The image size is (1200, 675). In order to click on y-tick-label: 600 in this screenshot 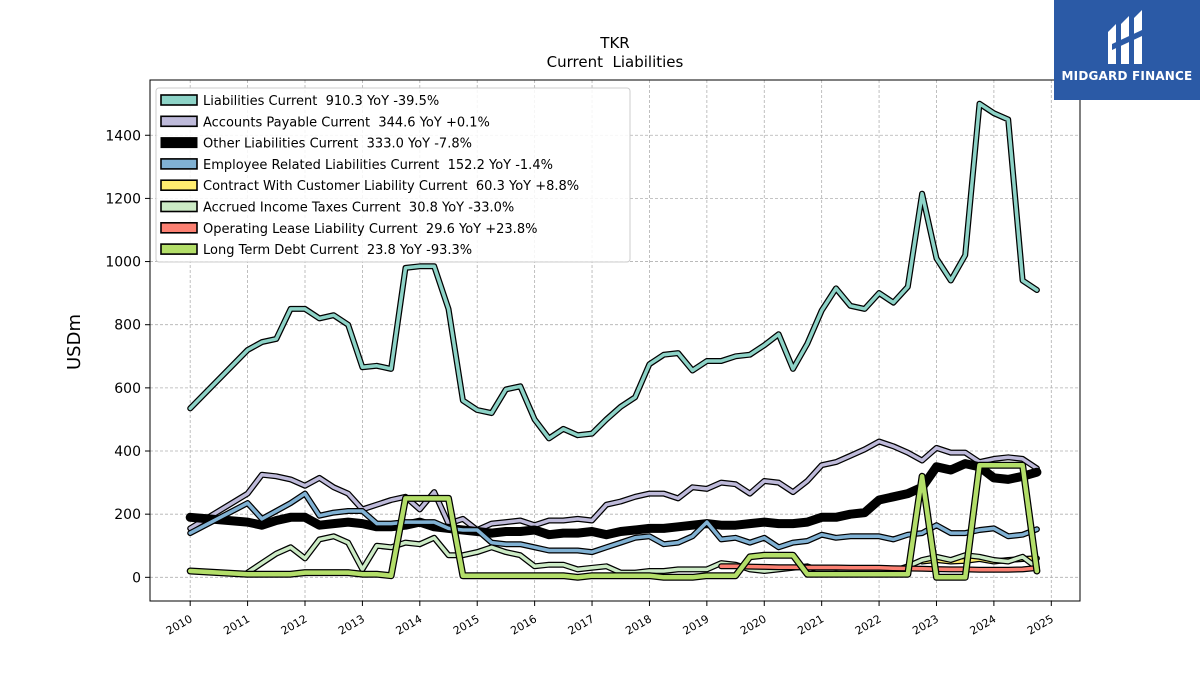, I will do `click(127, 389)`.